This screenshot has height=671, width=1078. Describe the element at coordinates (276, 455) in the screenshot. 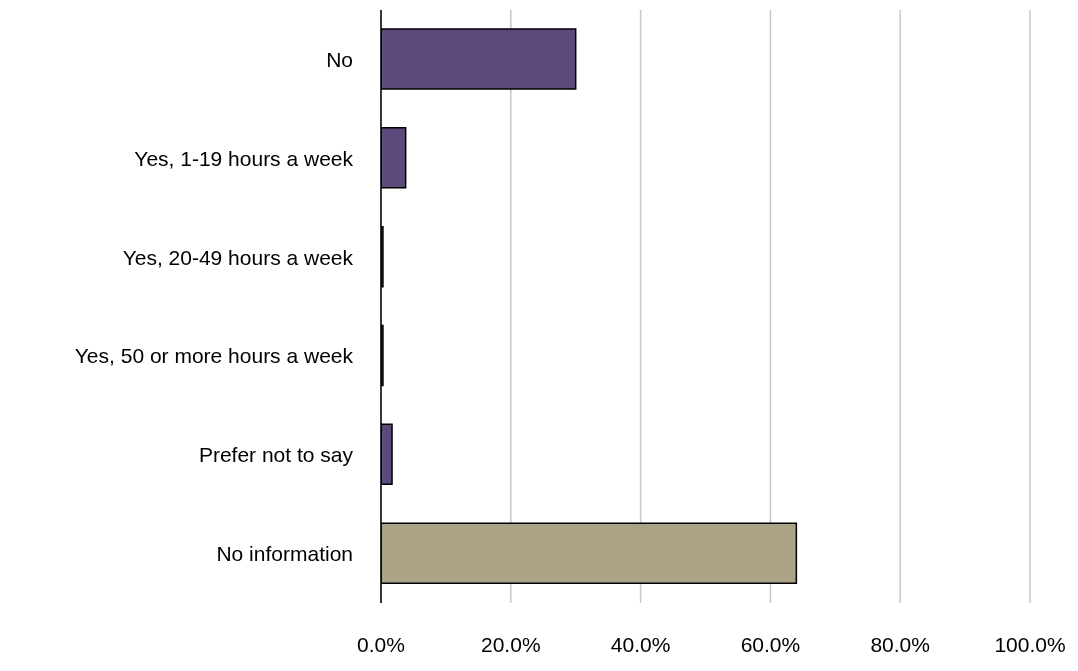

I see `y-tick-label: Prefer not to say` at that location.